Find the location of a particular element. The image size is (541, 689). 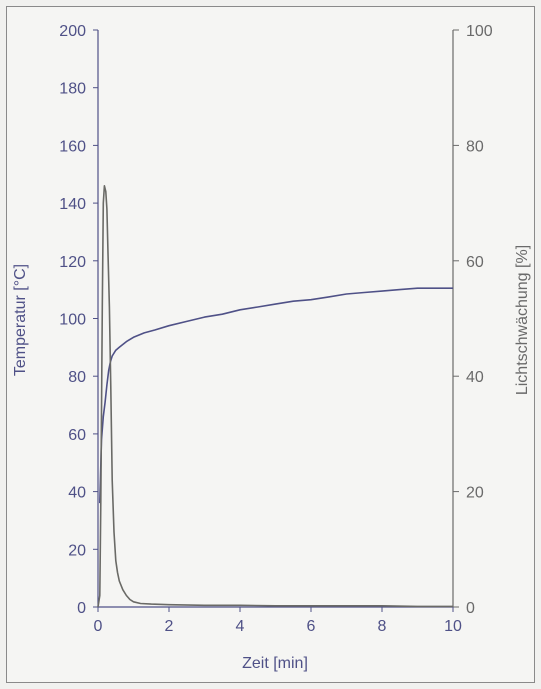

x-tick-label: 0 is located at coordinates (98, 626).